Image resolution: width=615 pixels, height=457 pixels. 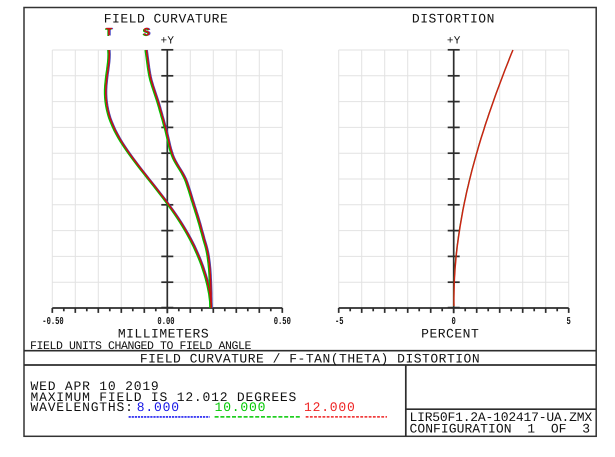 What do you see at coordinates (95, 386) in the screenshot?
I see `svg-text: WED APR 10 2019` at bounding box center [95, 386].